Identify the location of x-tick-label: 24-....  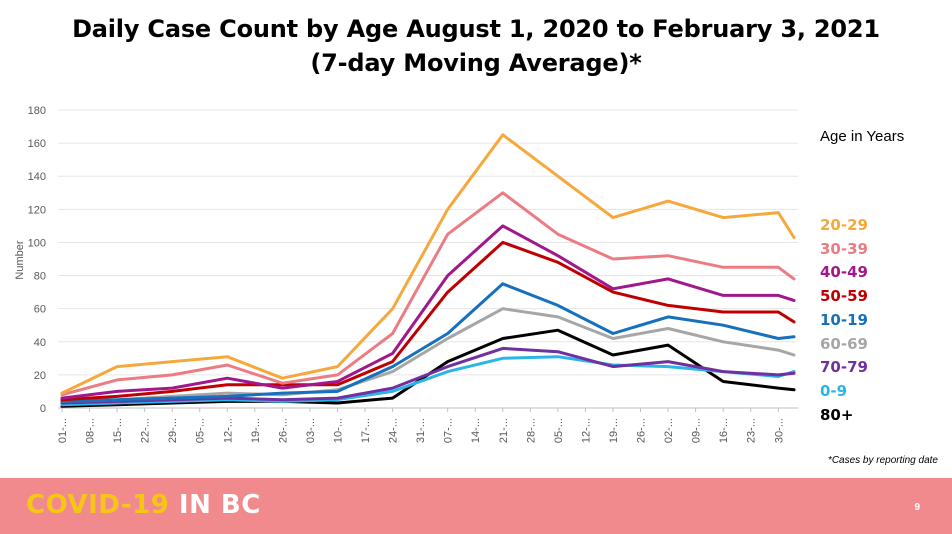
(394, 430).